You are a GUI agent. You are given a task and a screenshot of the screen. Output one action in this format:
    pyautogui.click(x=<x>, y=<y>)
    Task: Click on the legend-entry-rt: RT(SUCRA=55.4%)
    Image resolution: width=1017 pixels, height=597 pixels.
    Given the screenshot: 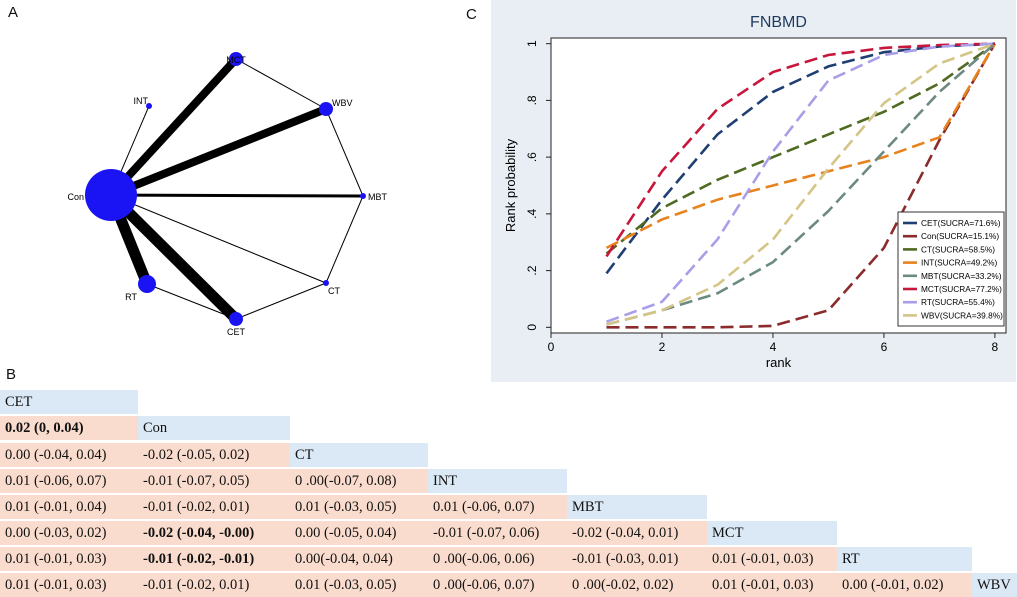 What is the action you would take?
    pyautogui.click(x=958, y=302)
    